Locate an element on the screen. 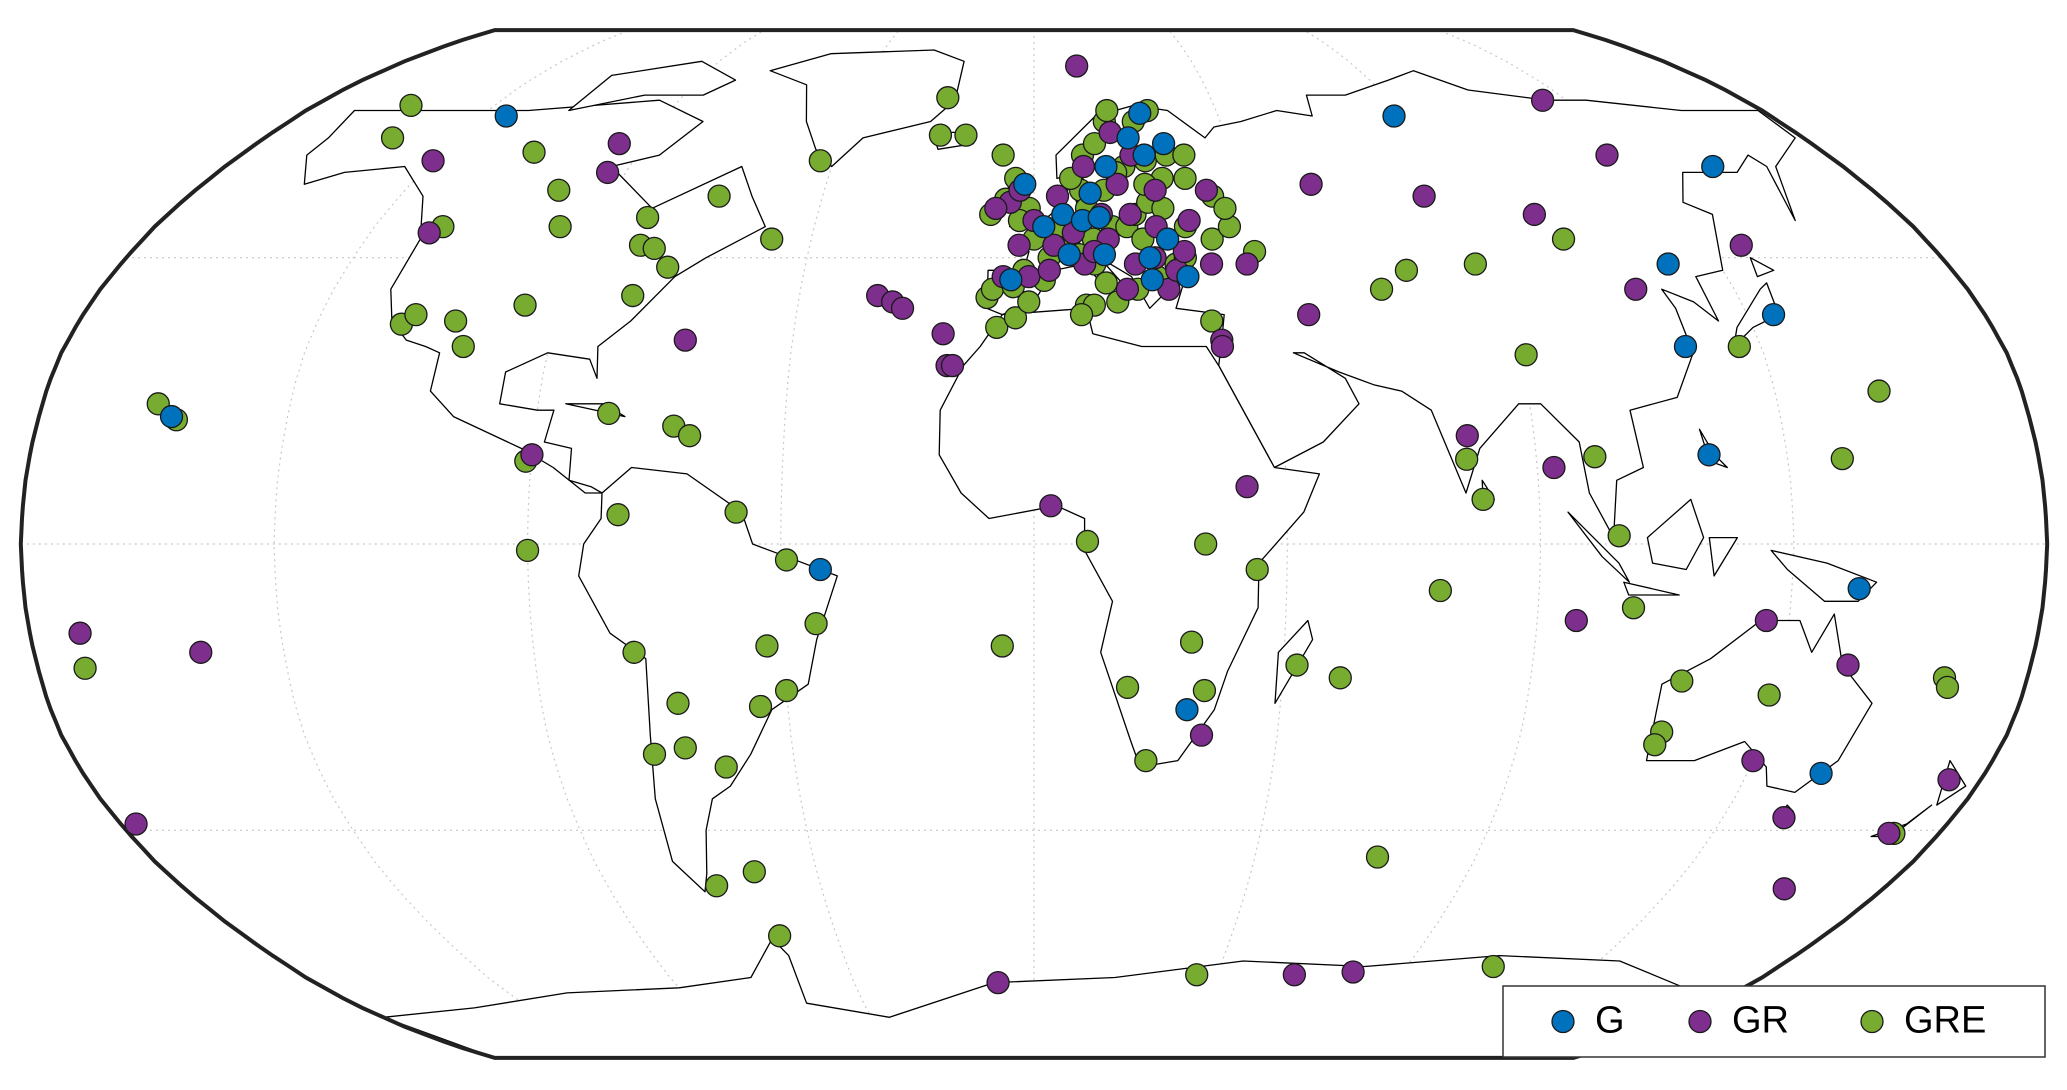  legend-label: GRE is located at coordinates (1945, 1021).